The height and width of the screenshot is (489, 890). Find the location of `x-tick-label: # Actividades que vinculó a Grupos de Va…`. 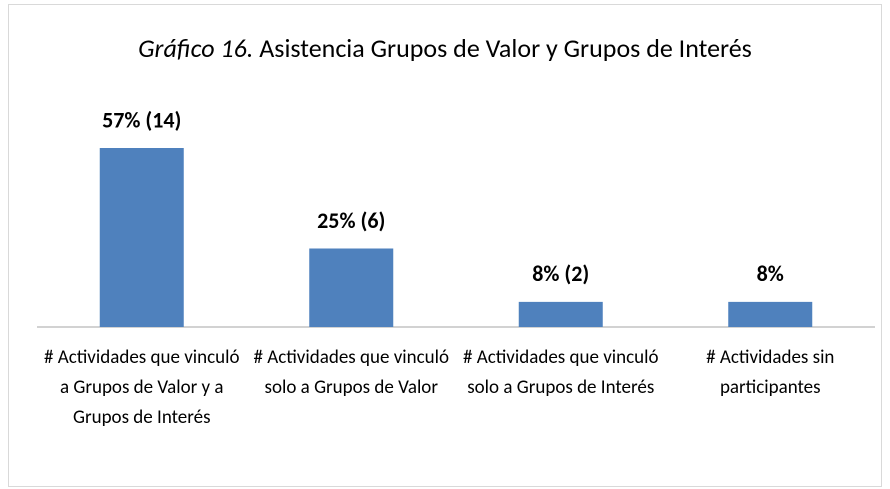

x-tick-label: # Actividades que vinculó a Grupos de Va… is located at coordinates (141, 387).